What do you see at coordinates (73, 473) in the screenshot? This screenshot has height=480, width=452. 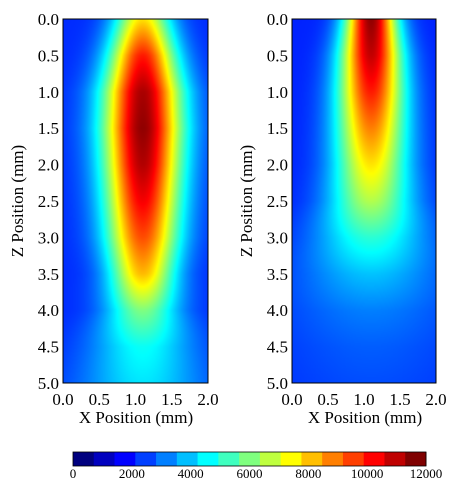 I see `colorbar-tick-label: 0` at bounding box center [73, 473].